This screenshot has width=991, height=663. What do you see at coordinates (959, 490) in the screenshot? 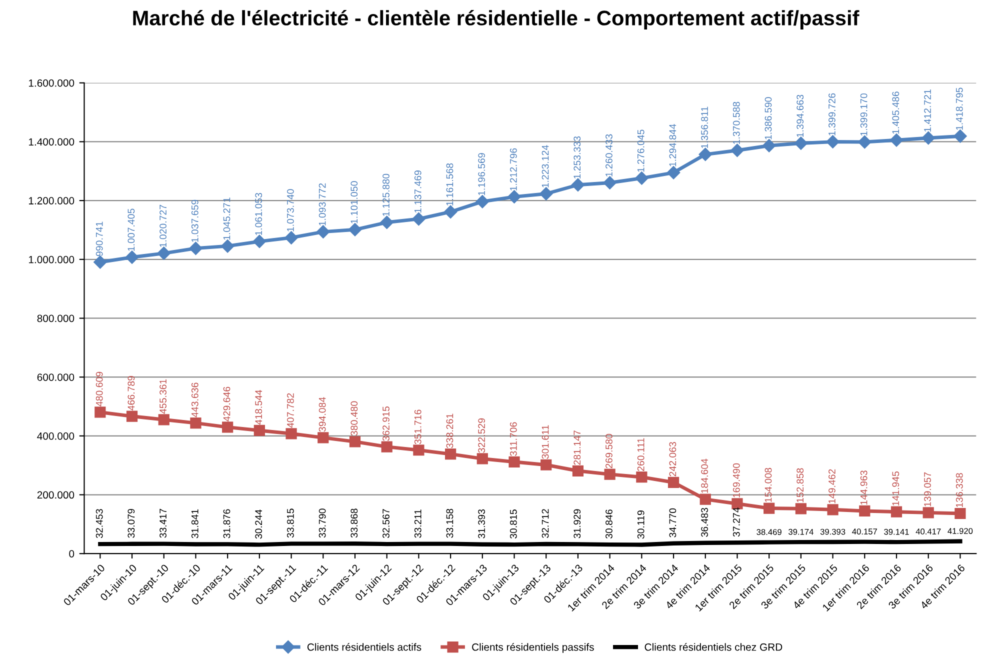
I see `data-label: 136.338` at bounding box center [959, 490].